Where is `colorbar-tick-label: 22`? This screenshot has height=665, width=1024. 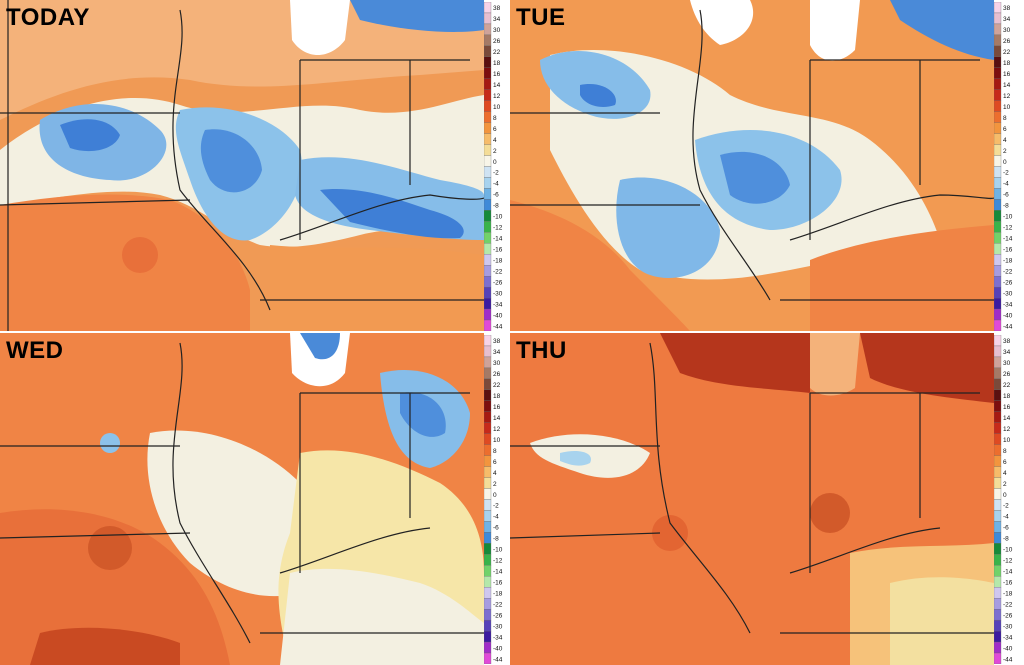
colorbar-tick-label: 22 is located at coordinates (497, 52).